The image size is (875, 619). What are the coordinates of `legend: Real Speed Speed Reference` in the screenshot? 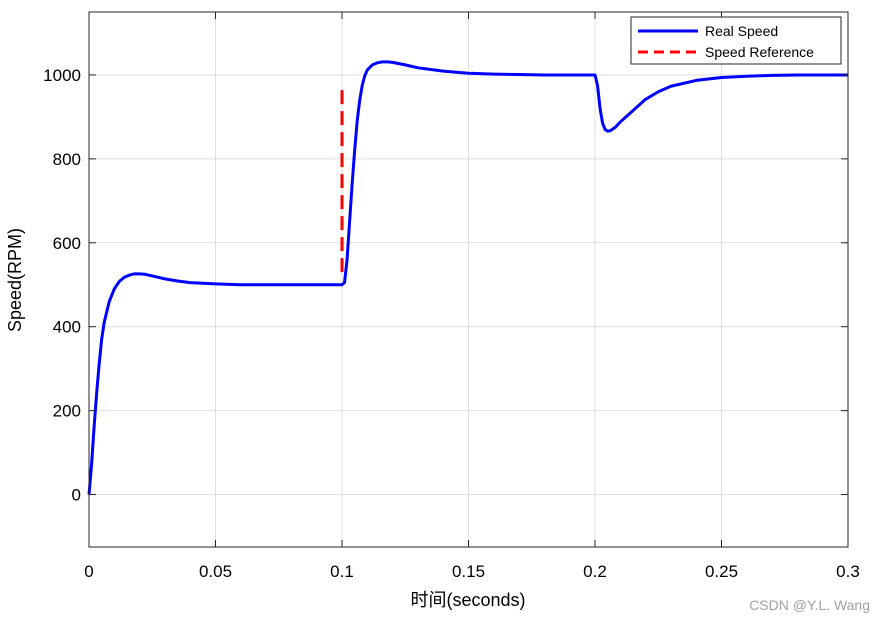 It's located at (736, 40).